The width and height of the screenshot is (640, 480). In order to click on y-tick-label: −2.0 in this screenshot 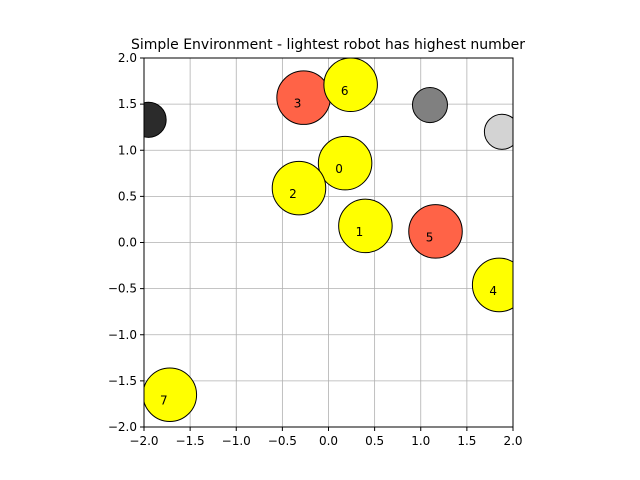, I will do `click(122, 427)`.